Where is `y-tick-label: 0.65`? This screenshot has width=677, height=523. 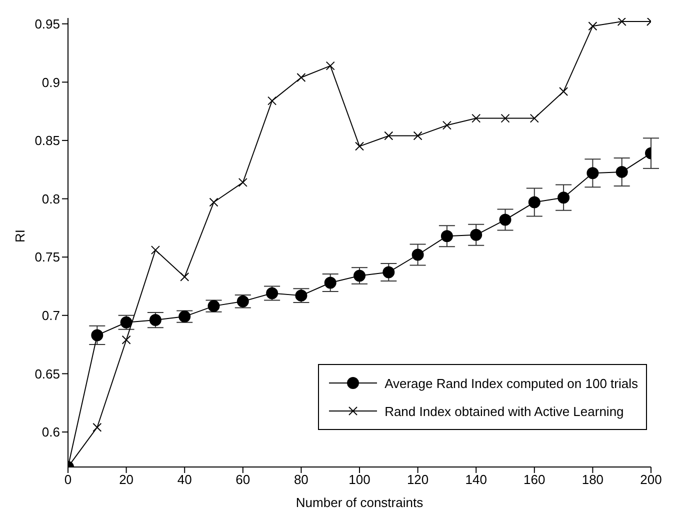 y-tick-label: 0.65 is located at coordinates (47, 374).